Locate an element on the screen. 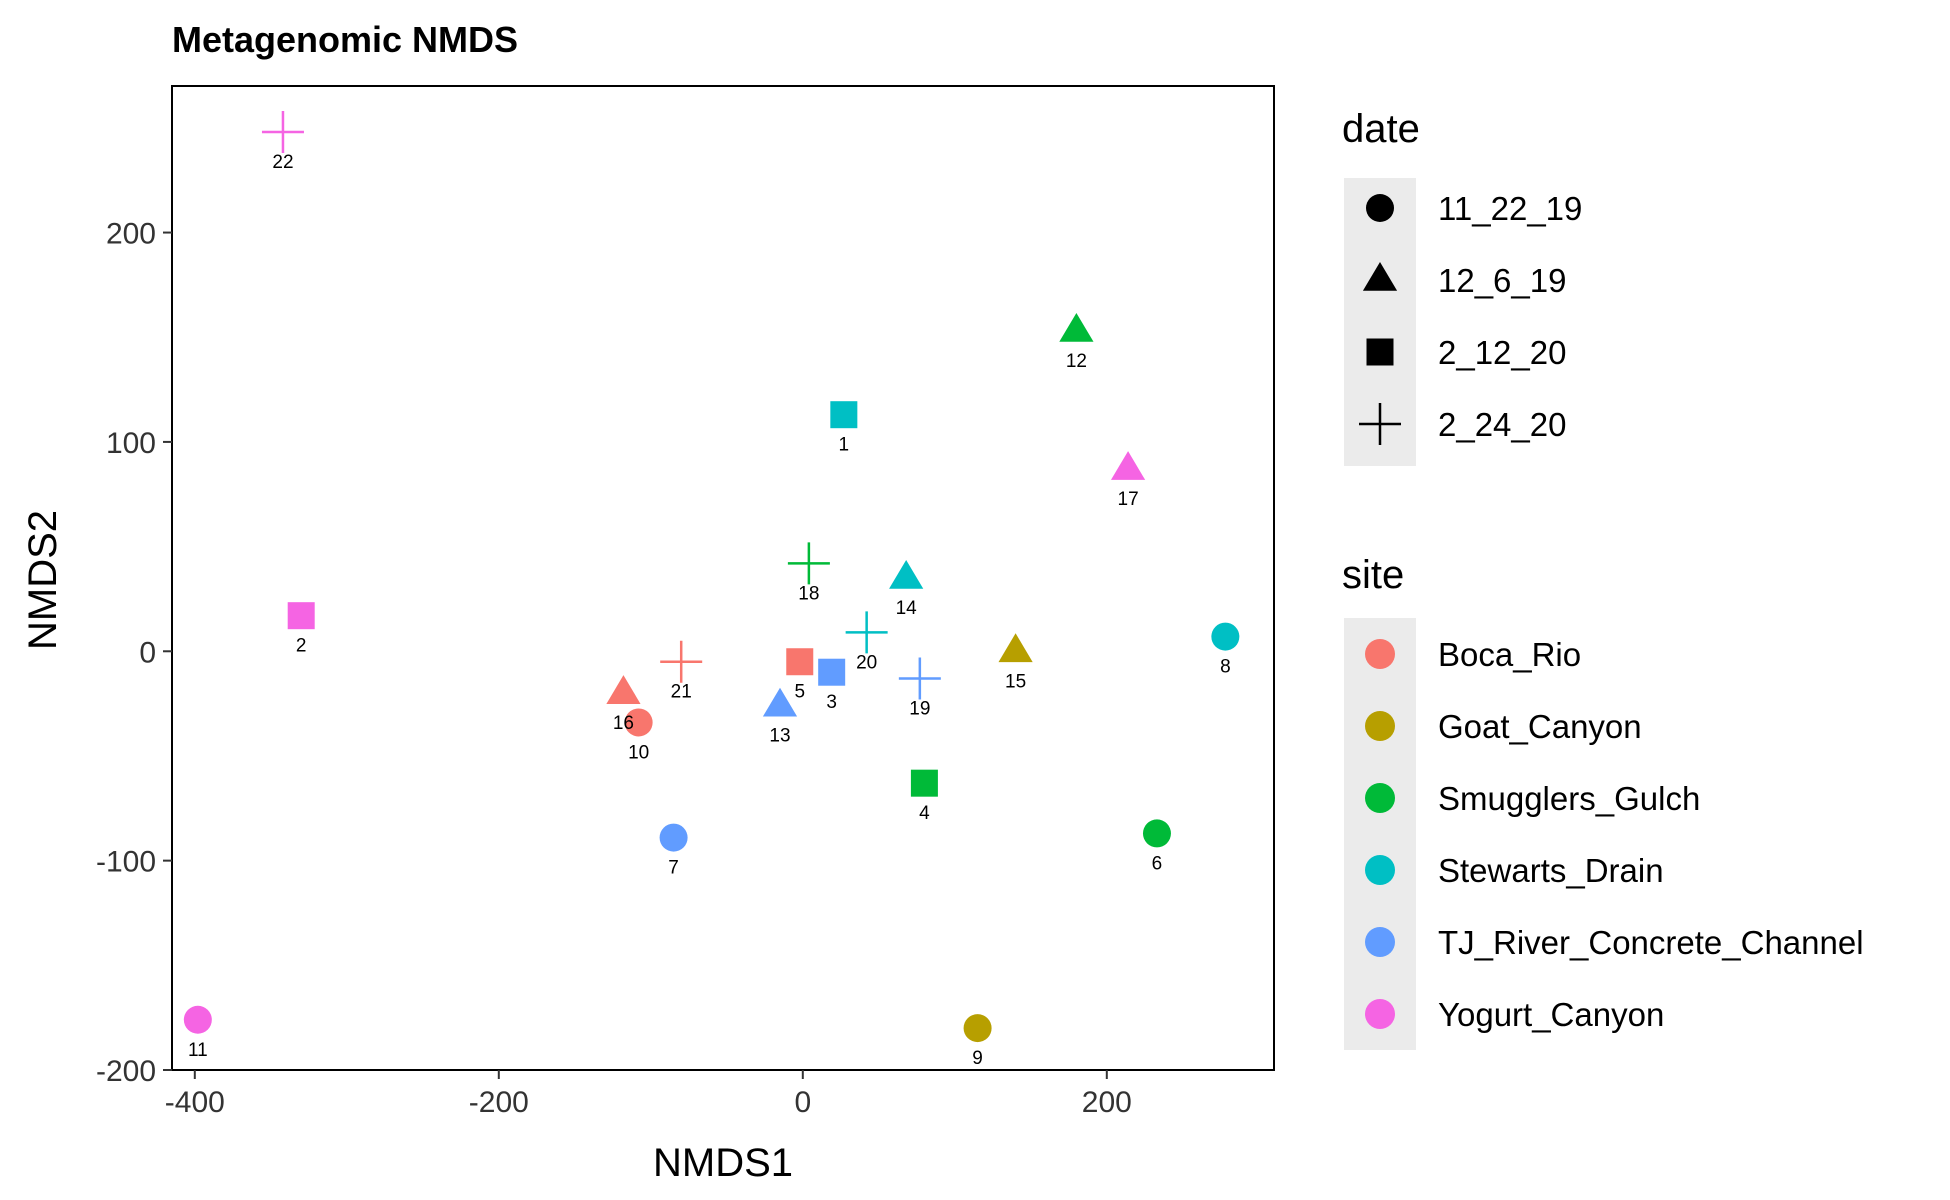 The height and width of the screenshot is (1200, 1950). legend-date-title: date is located at coordinates (1381, 129).